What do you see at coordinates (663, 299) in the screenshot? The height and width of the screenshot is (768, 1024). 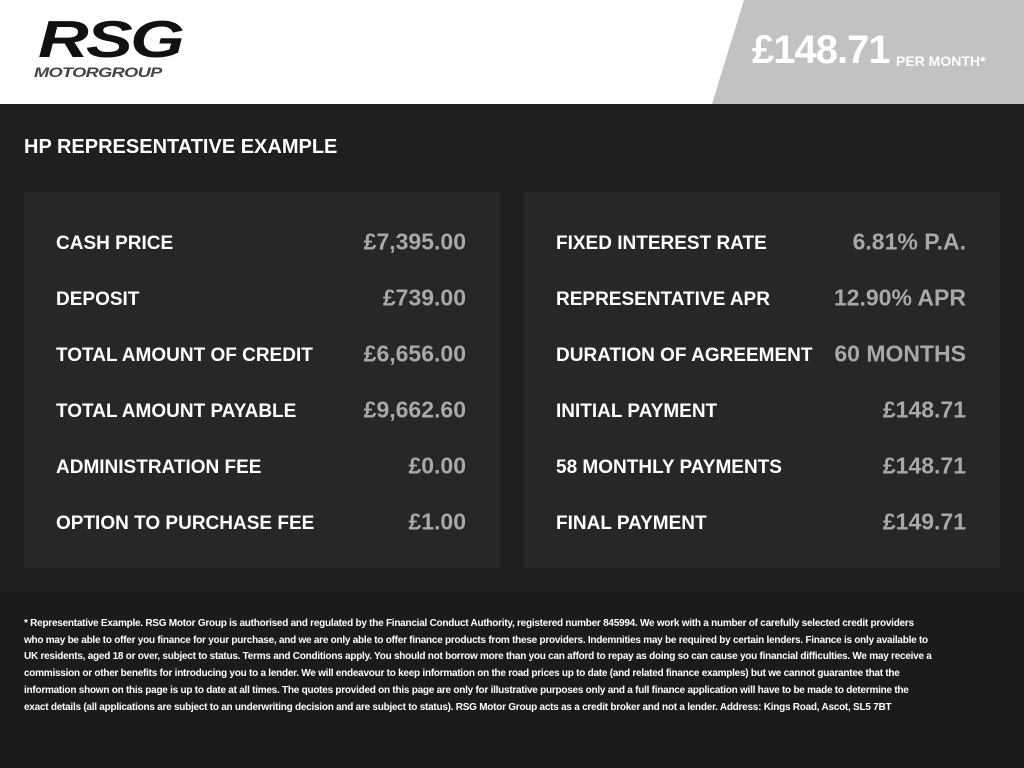 I see `row-label: REPRESENTATIVE APR` at bounding box center [663, 299].